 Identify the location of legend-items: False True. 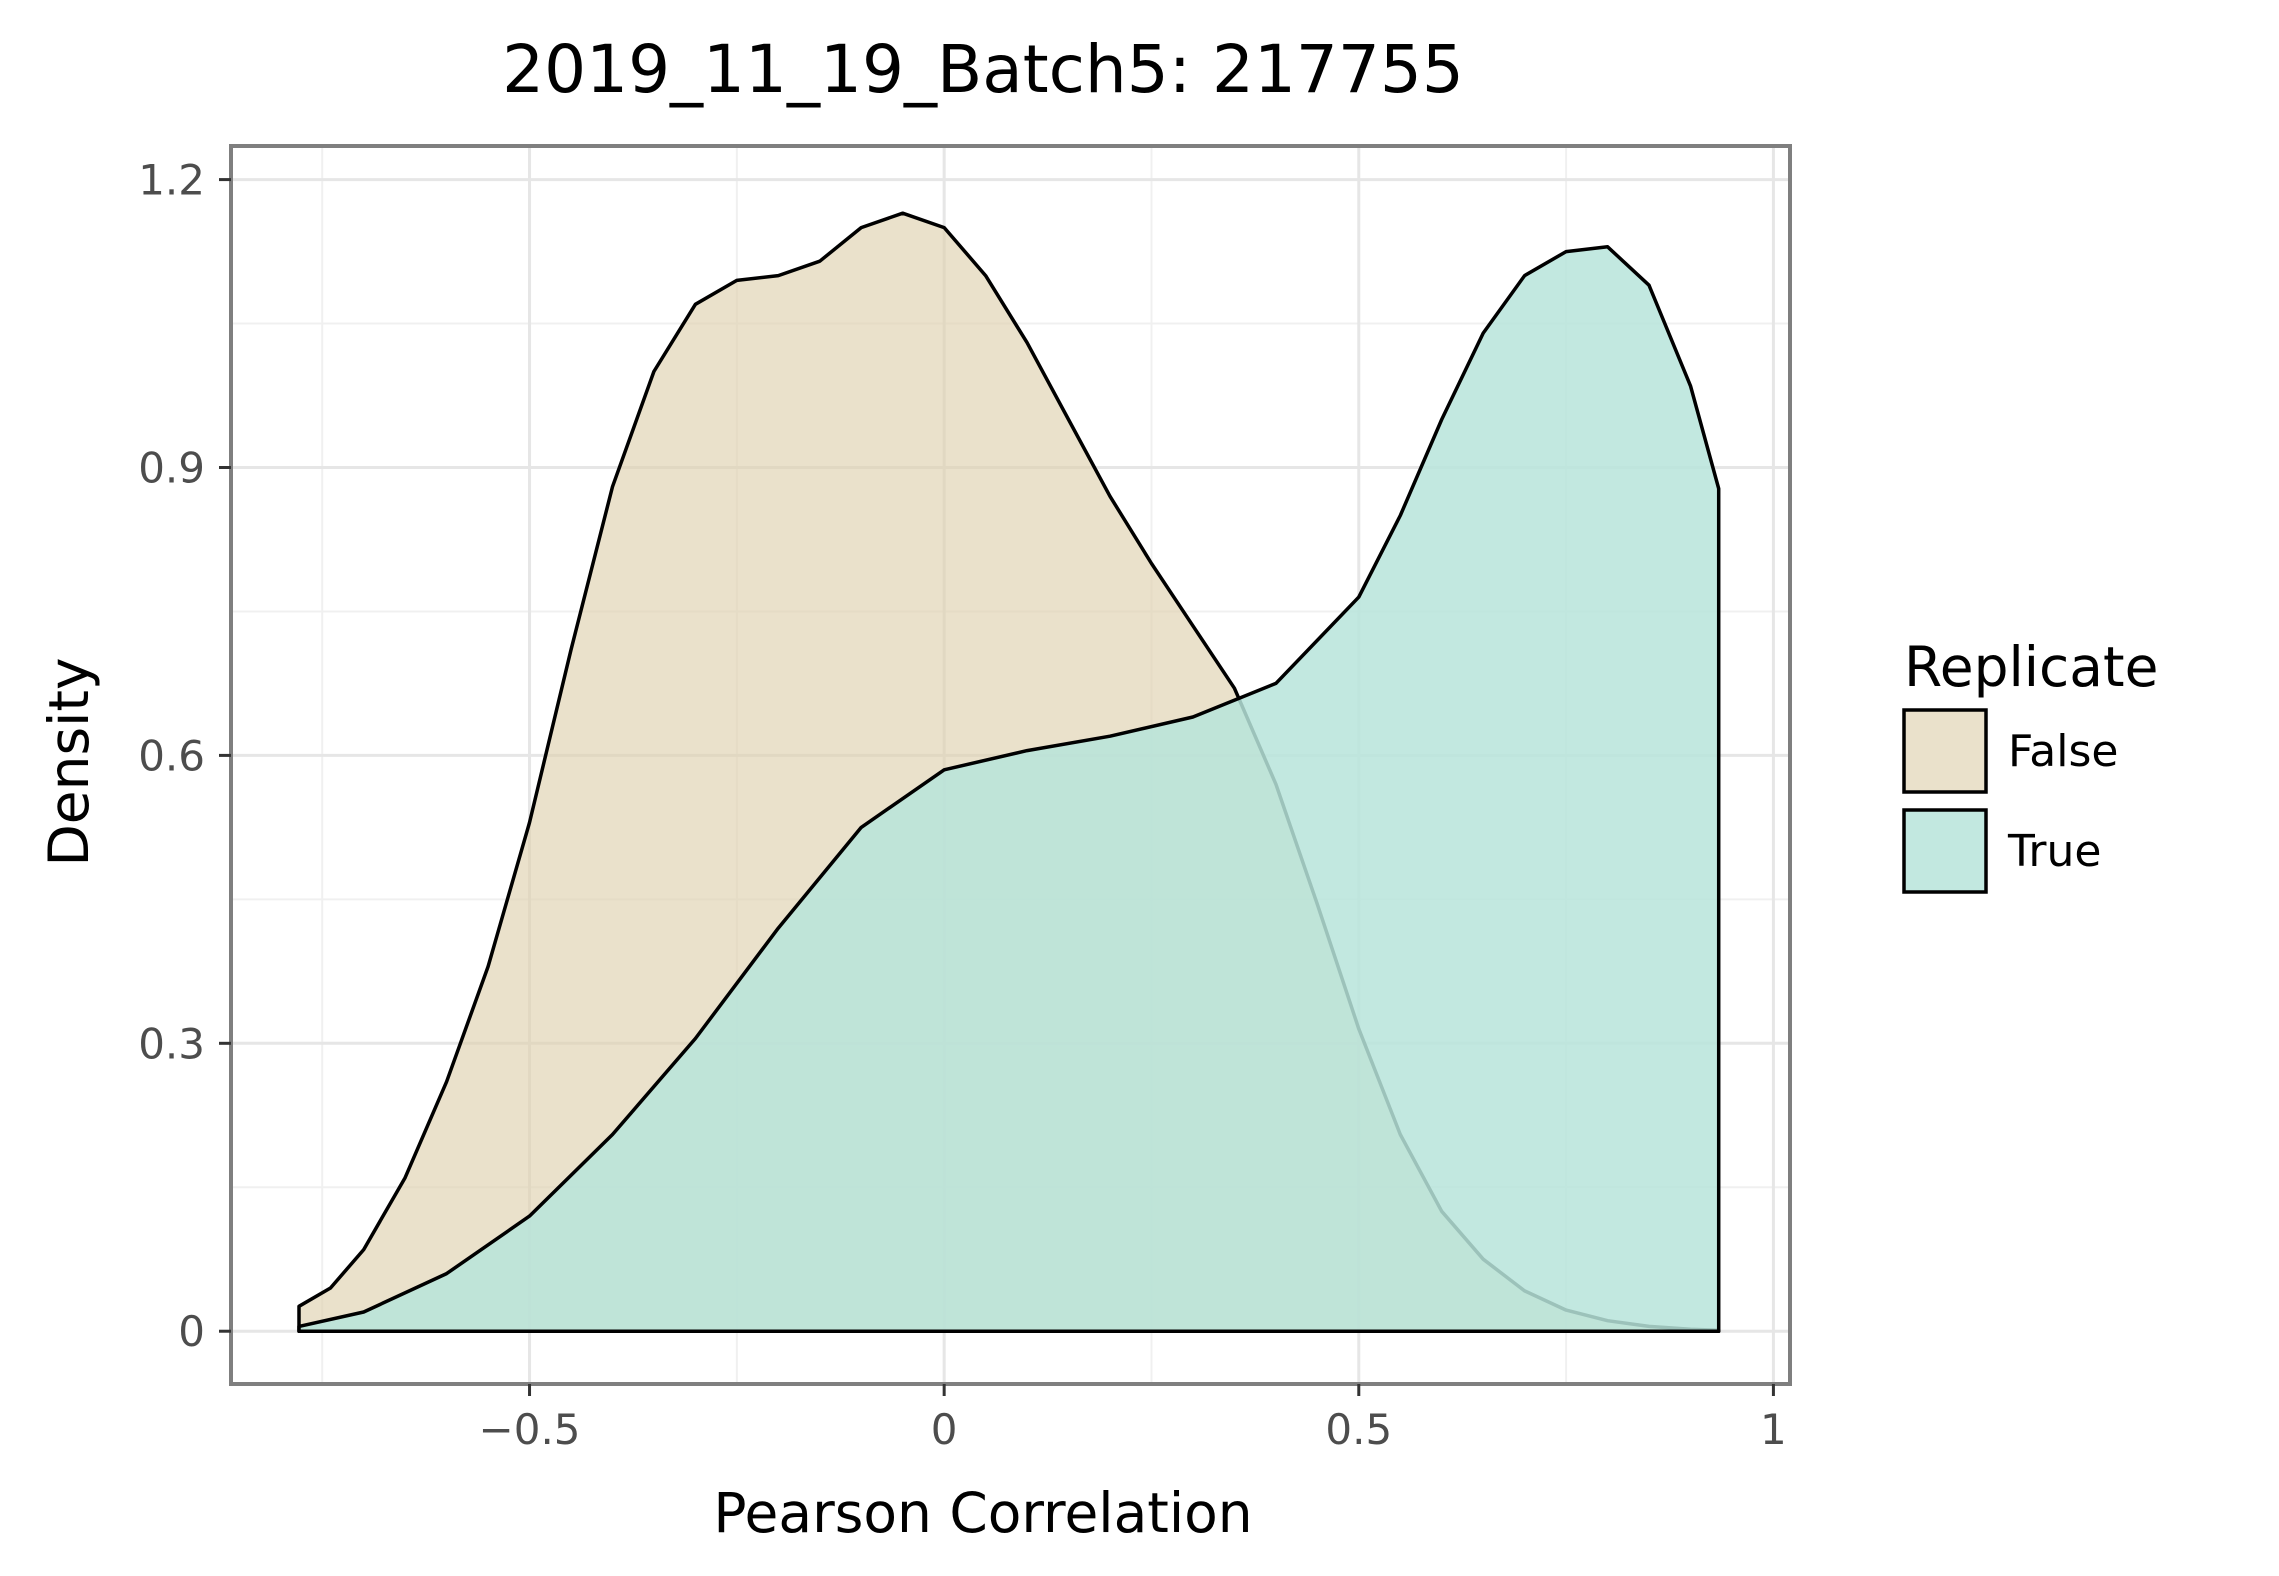
(2010, 801).